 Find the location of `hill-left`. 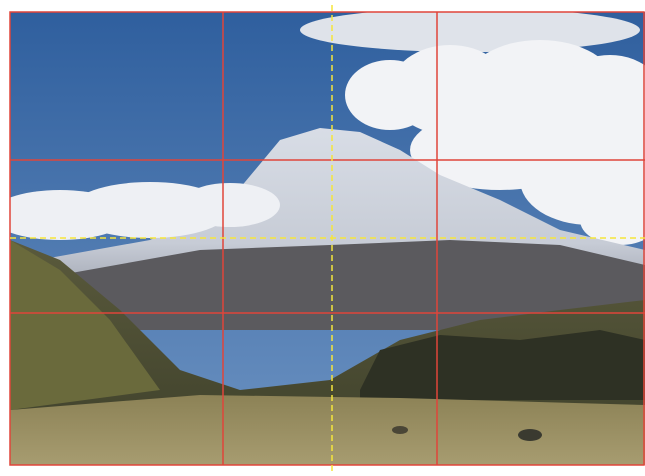

hill-left is located at coordinates (85, 325).